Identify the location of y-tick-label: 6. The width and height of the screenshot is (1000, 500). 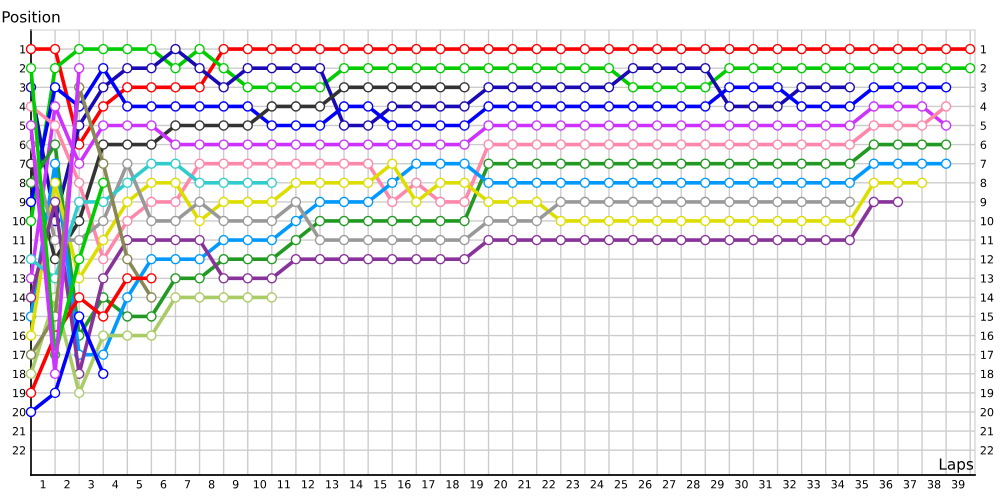
(23, 144).